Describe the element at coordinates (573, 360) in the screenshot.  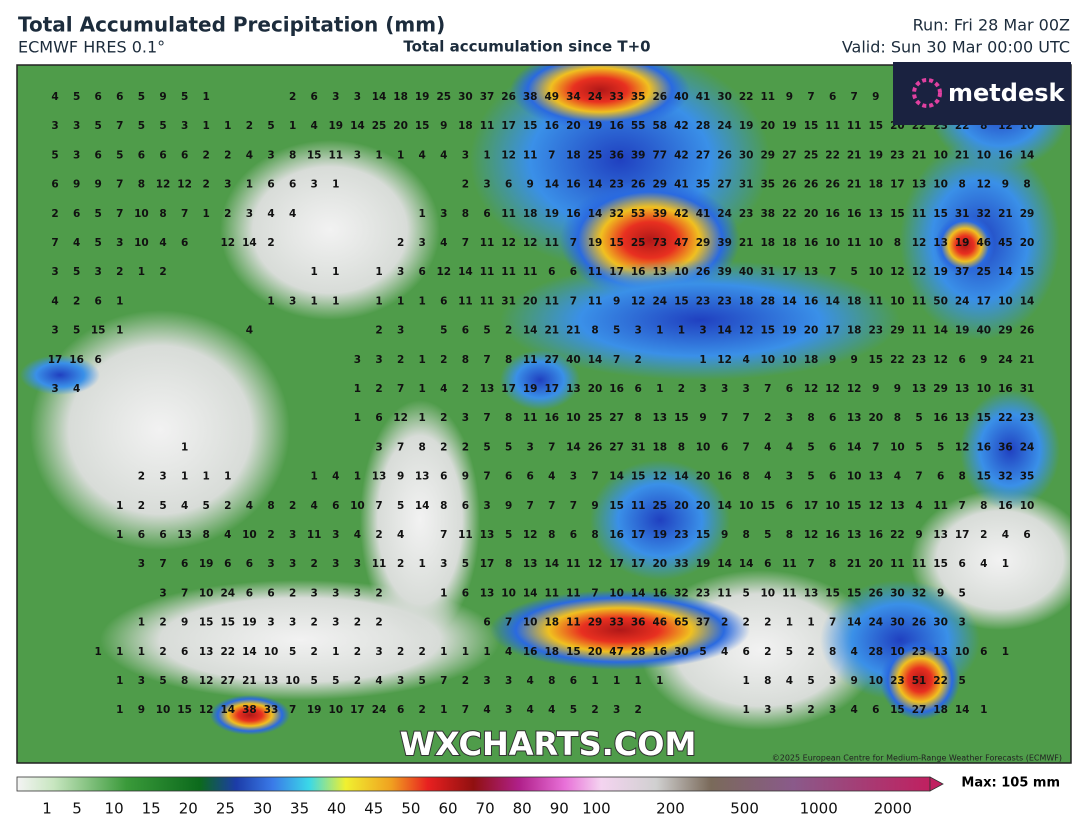
I see `grid-value: 40` at that location.